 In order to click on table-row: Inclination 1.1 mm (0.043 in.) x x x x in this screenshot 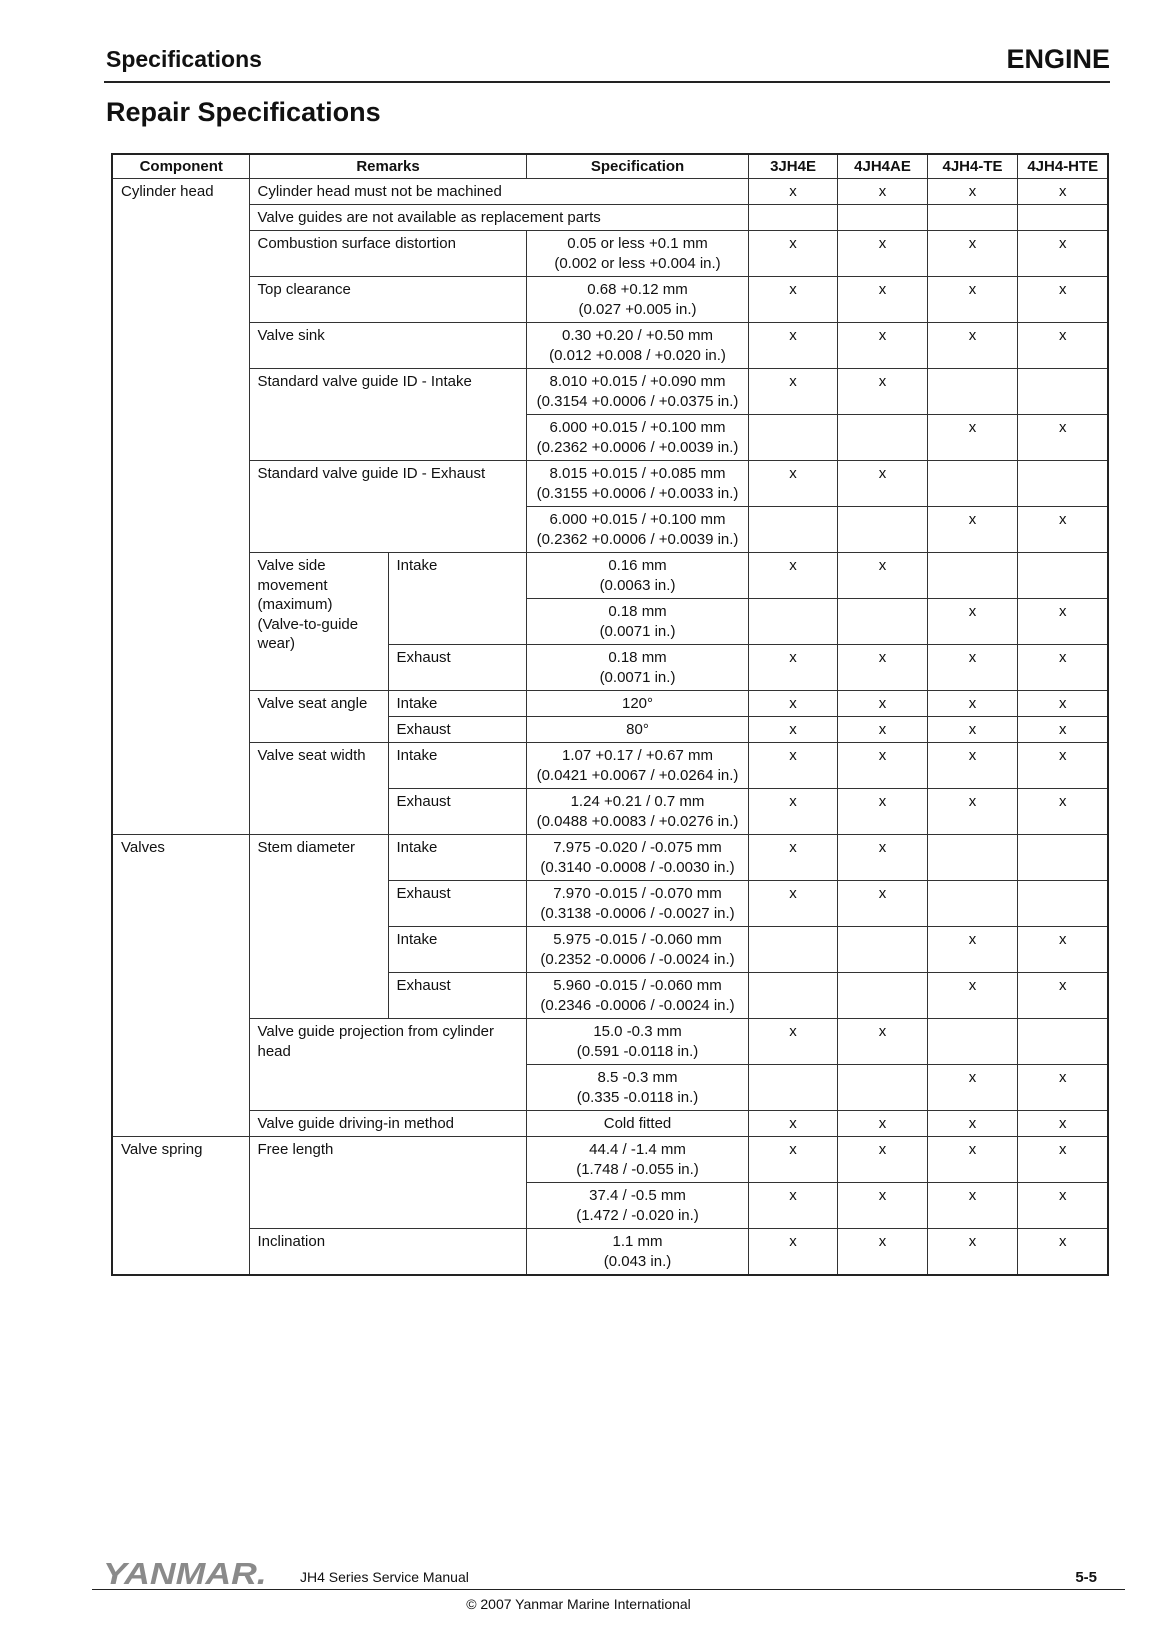, I will do `click(610, 1252)`.